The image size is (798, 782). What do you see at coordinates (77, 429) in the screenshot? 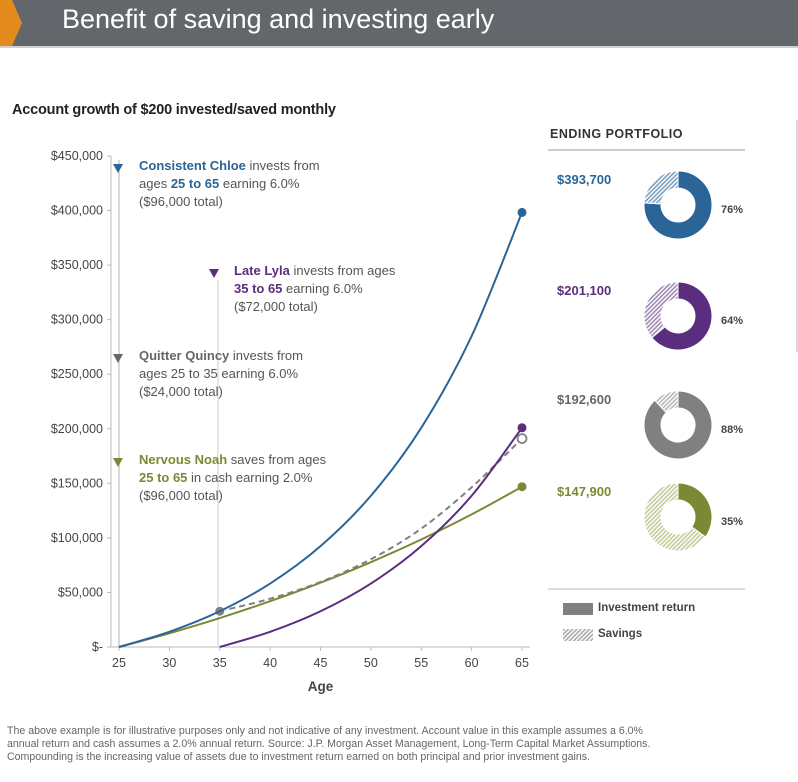
I see `y-tick-label: $200,000` at bounding box center [77, 429].